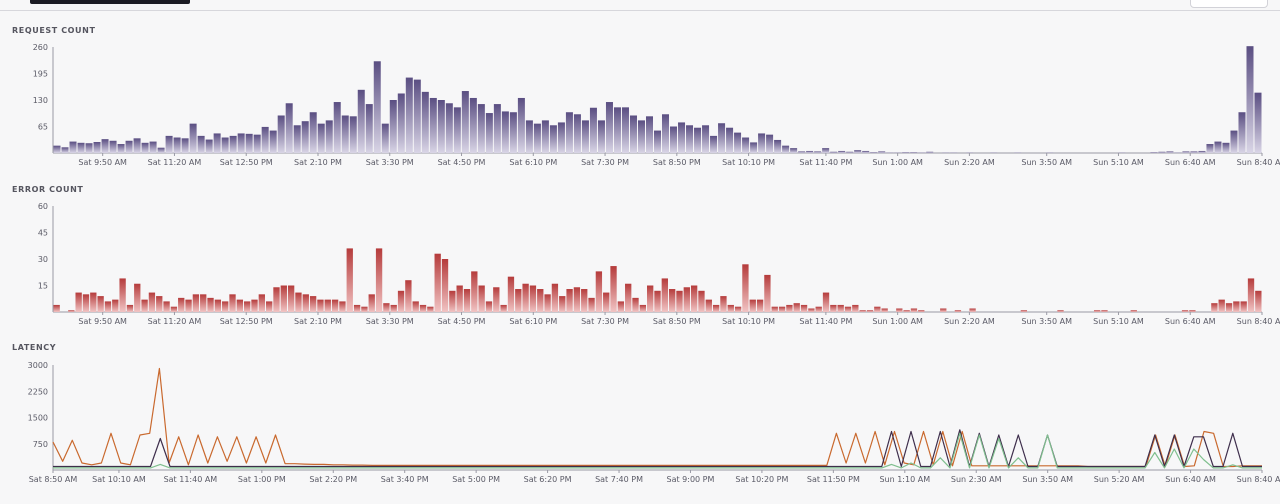 The height and width of the screenshot is (504, 1280). Describe the element at coordinates (476, 479) in the screenshot. I see `x-tick-label: Sat 5:00 PM` at that location.